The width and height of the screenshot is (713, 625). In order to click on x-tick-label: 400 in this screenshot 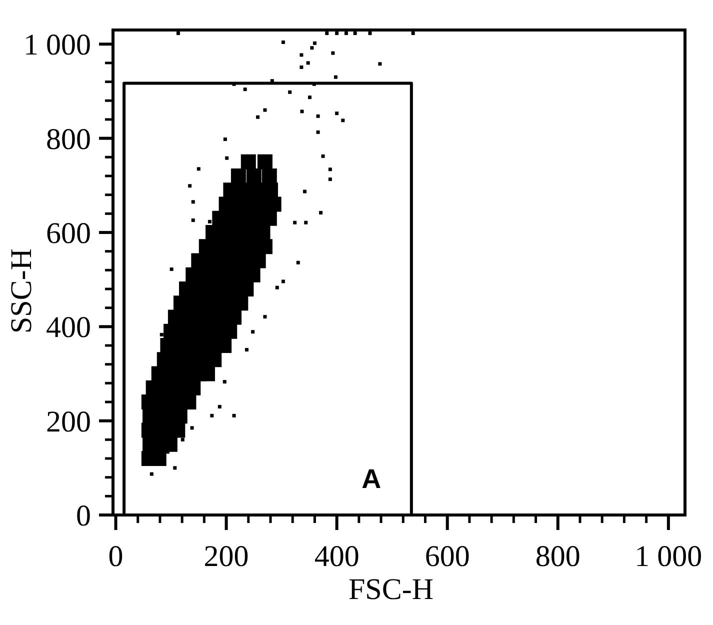, I will do `click(337, 556)`.